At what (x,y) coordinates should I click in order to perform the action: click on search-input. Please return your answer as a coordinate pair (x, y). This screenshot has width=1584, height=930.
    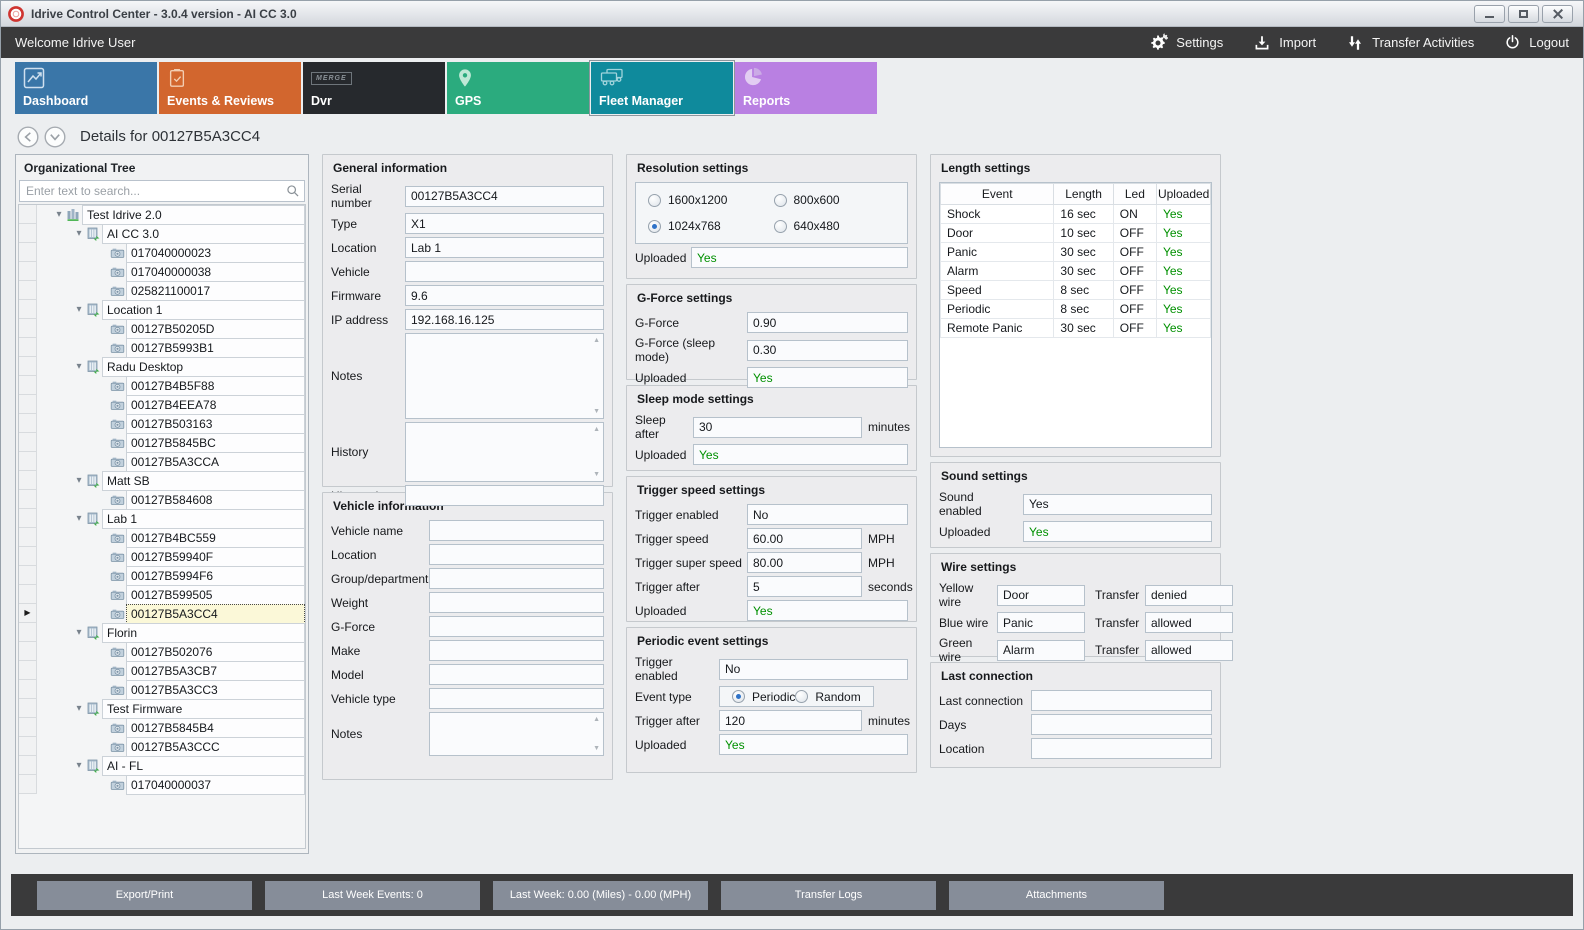
    Looking at the image, I should click on (162, 191).